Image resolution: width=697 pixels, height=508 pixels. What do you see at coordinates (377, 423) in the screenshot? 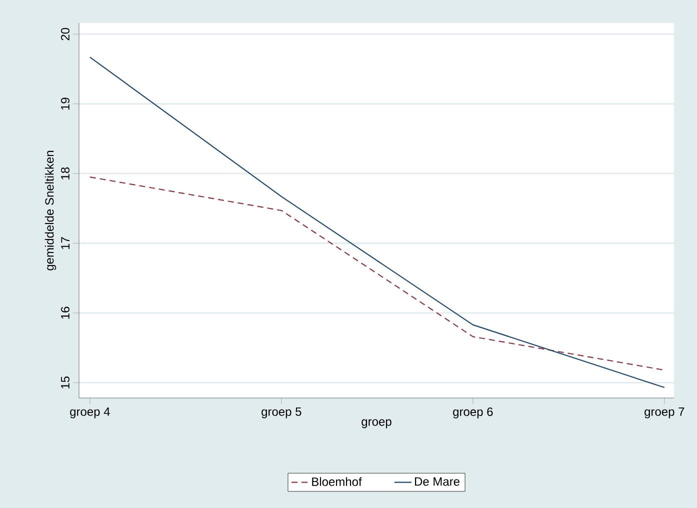
I see `x-axis-title: groep` at bounding box center [377, 423].